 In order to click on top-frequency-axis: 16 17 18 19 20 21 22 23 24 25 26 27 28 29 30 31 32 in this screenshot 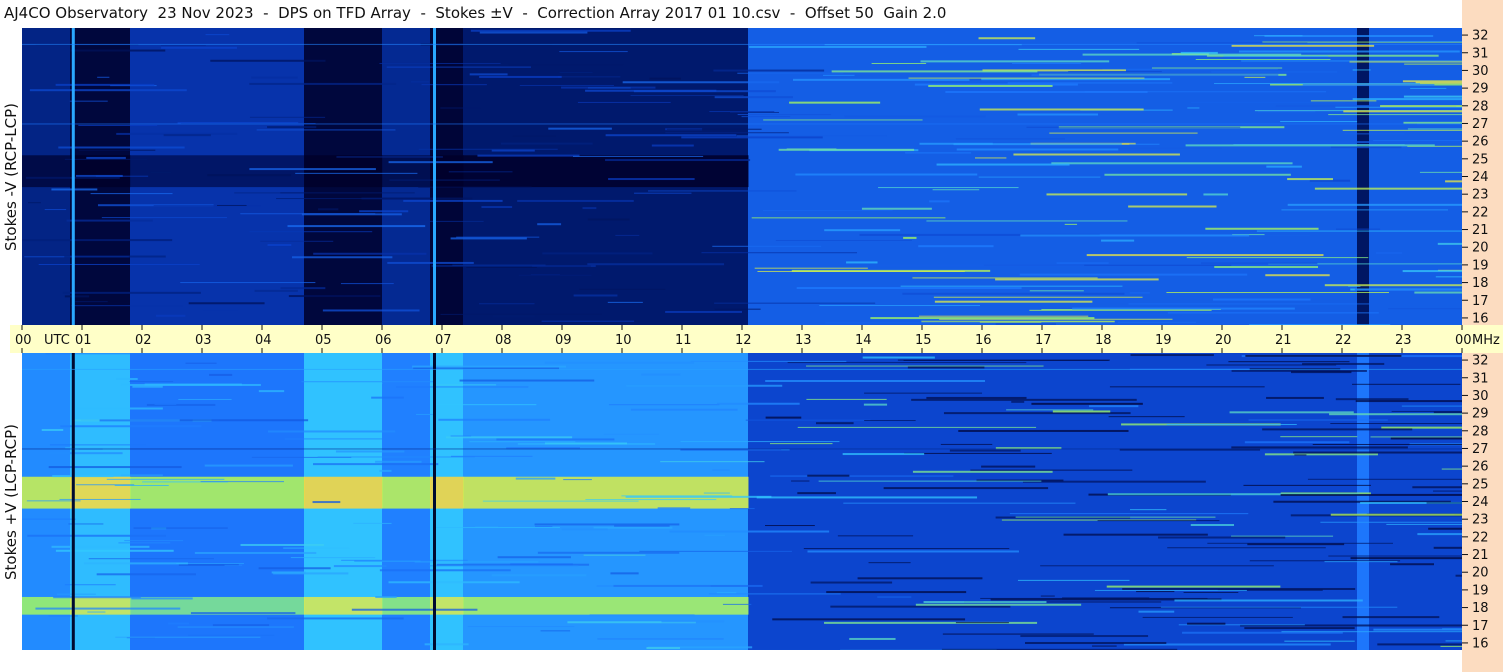, I will do `click(1482, 177)`.